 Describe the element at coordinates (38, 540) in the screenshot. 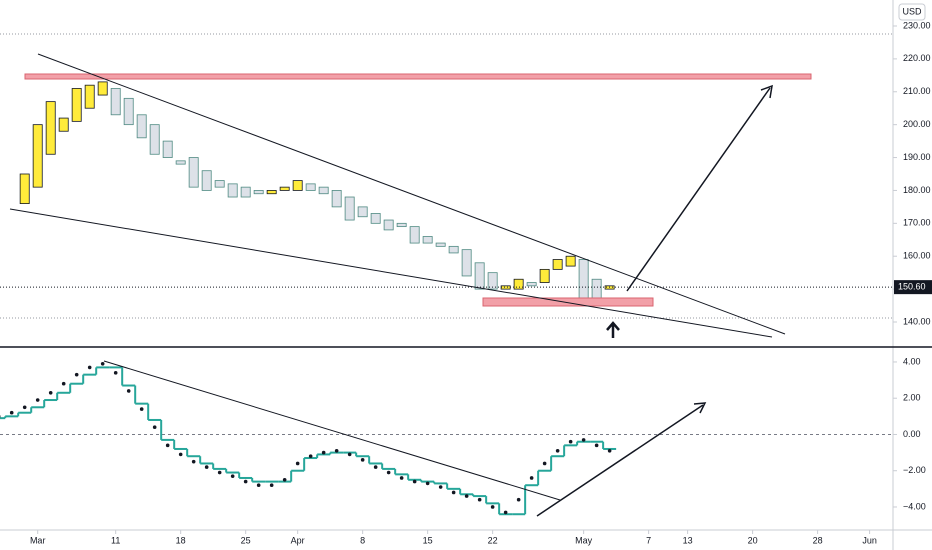

I see `x-tick-label: Mar` at that location.